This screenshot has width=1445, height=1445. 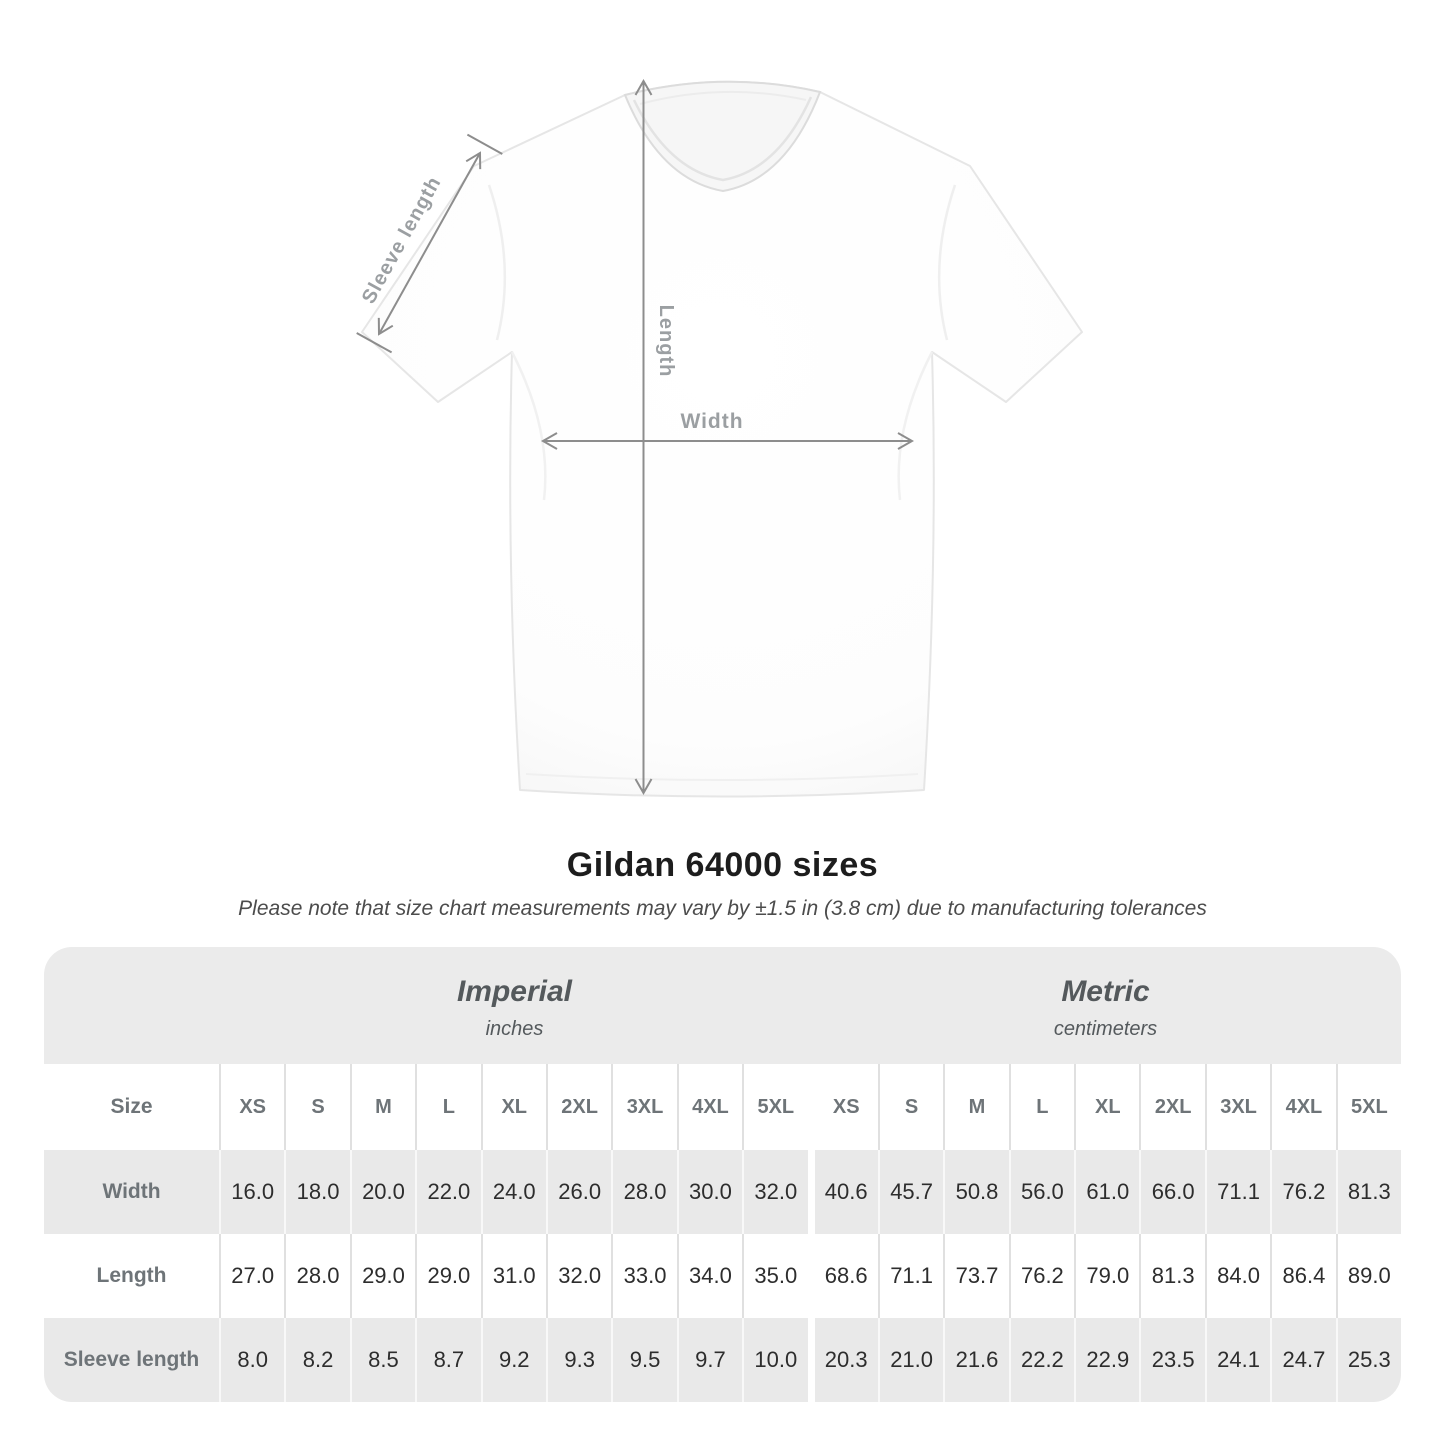 What do you see at coordinates (513, 1107) in the screenshot?
I see `size-col-header: XL` at bounding box center [513, 1107].